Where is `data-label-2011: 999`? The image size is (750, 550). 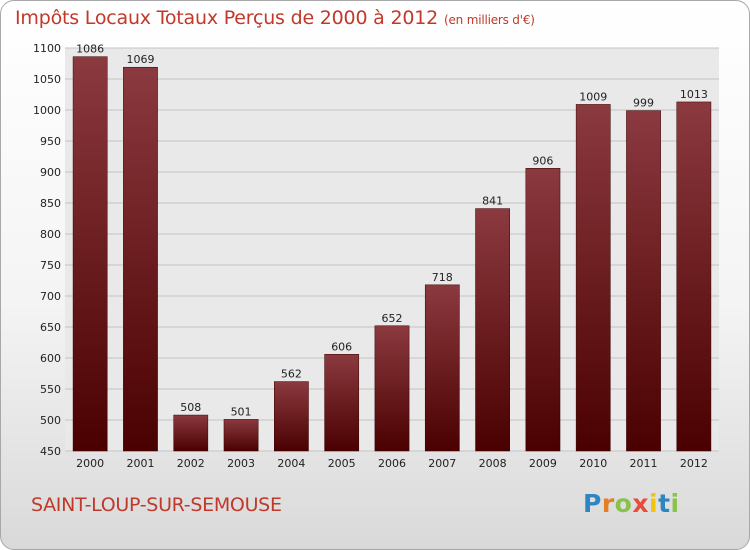
data-label-2011: 999 is located at coordinates (643, 103).